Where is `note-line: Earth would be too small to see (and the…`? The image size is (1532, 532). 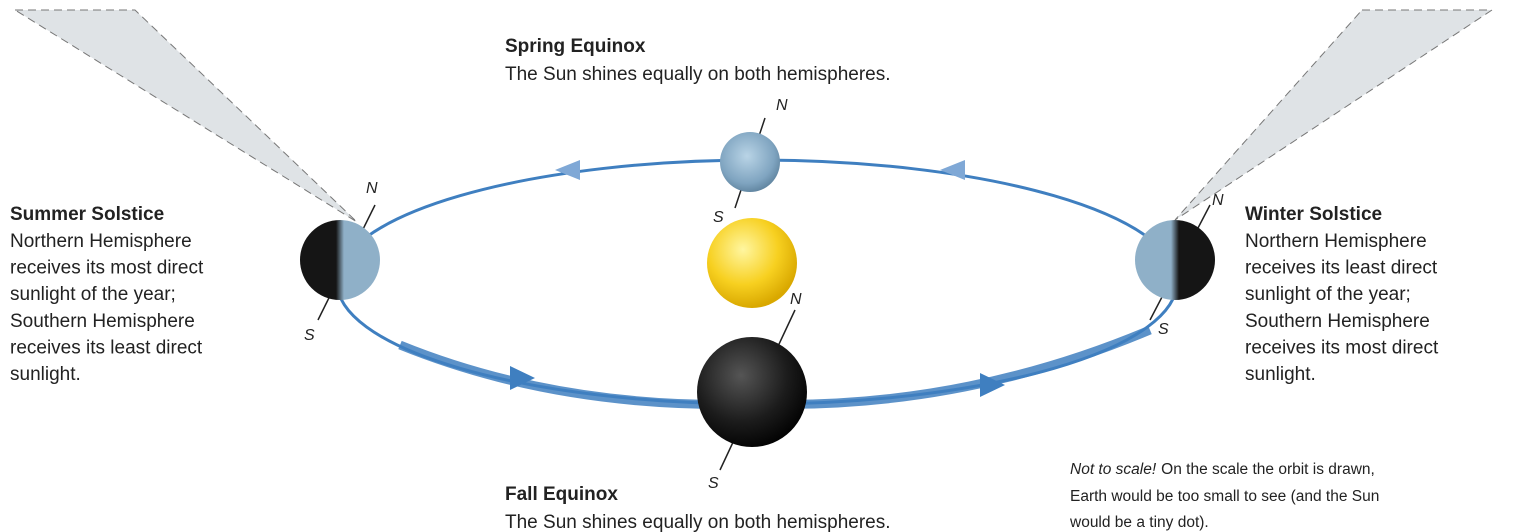
note-line: Earth would be too small to see (and the… is located at coordinates (1224, 496).